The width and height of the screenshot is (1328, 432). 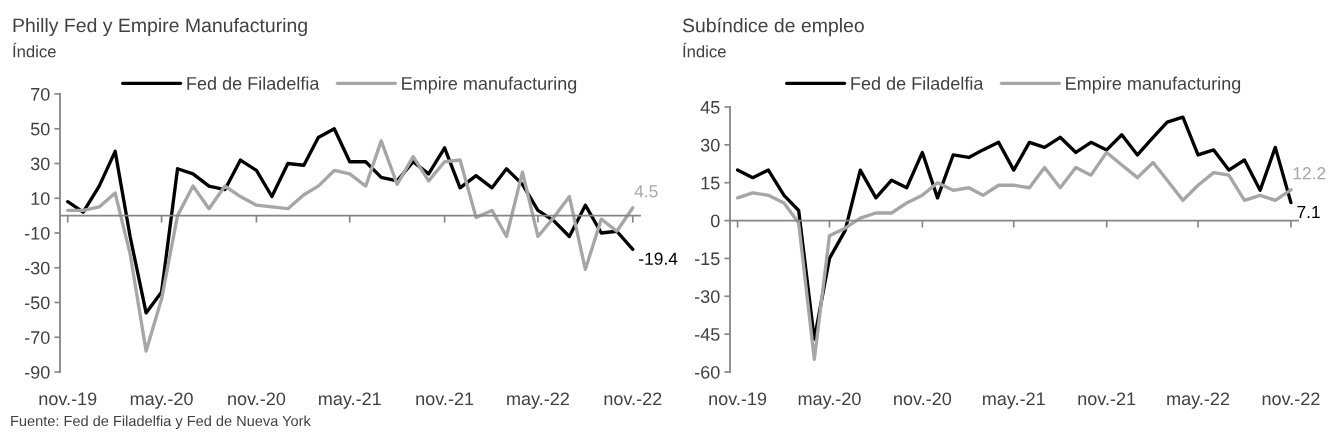 I want to click on y-tick-label: 10, so click(x=40, y=198).